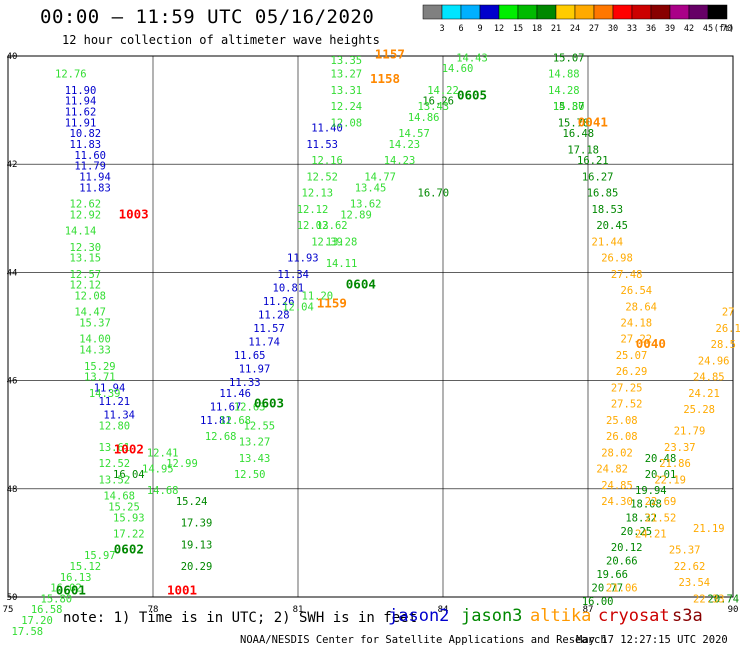 Image resolution: width=740 pixels, height=650 pixels. I want to click on wave-height-point: 17.39, so click(197, 524).